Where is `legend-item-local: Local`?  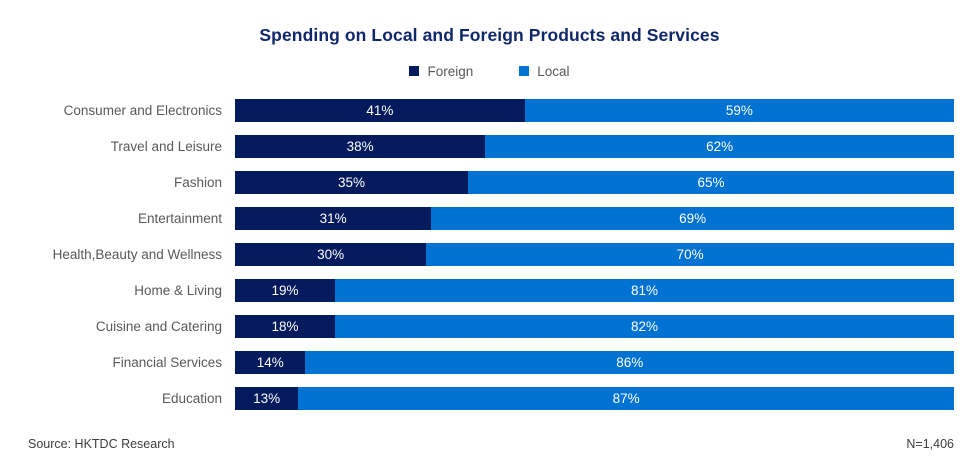 legend-item-local: Local is located at coordinates (544, 71).